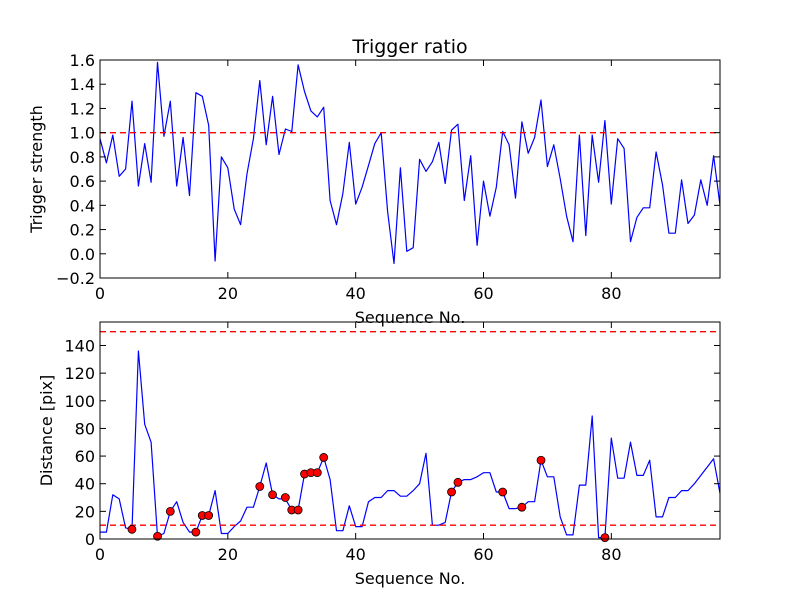 This screenshot has height=600, width=800. Describe the element at coordinates (82, 60) in the screenshot. I see `y-tick-label-9: 1.6` at that location.